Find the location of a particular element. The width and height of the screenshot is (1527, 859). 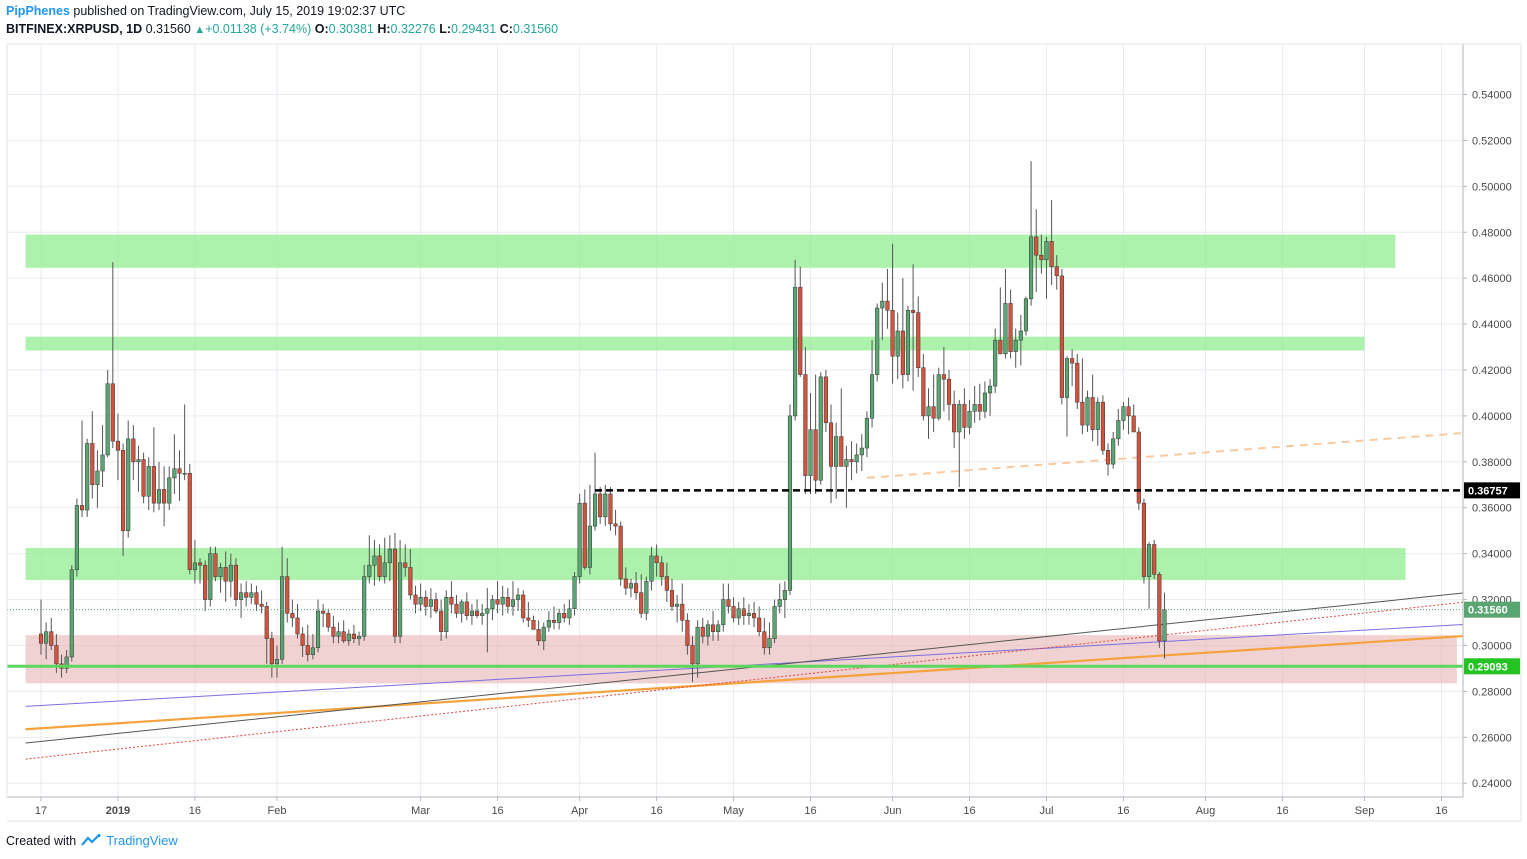

x-tick-label: Mar is located at coordinates (420, 811).